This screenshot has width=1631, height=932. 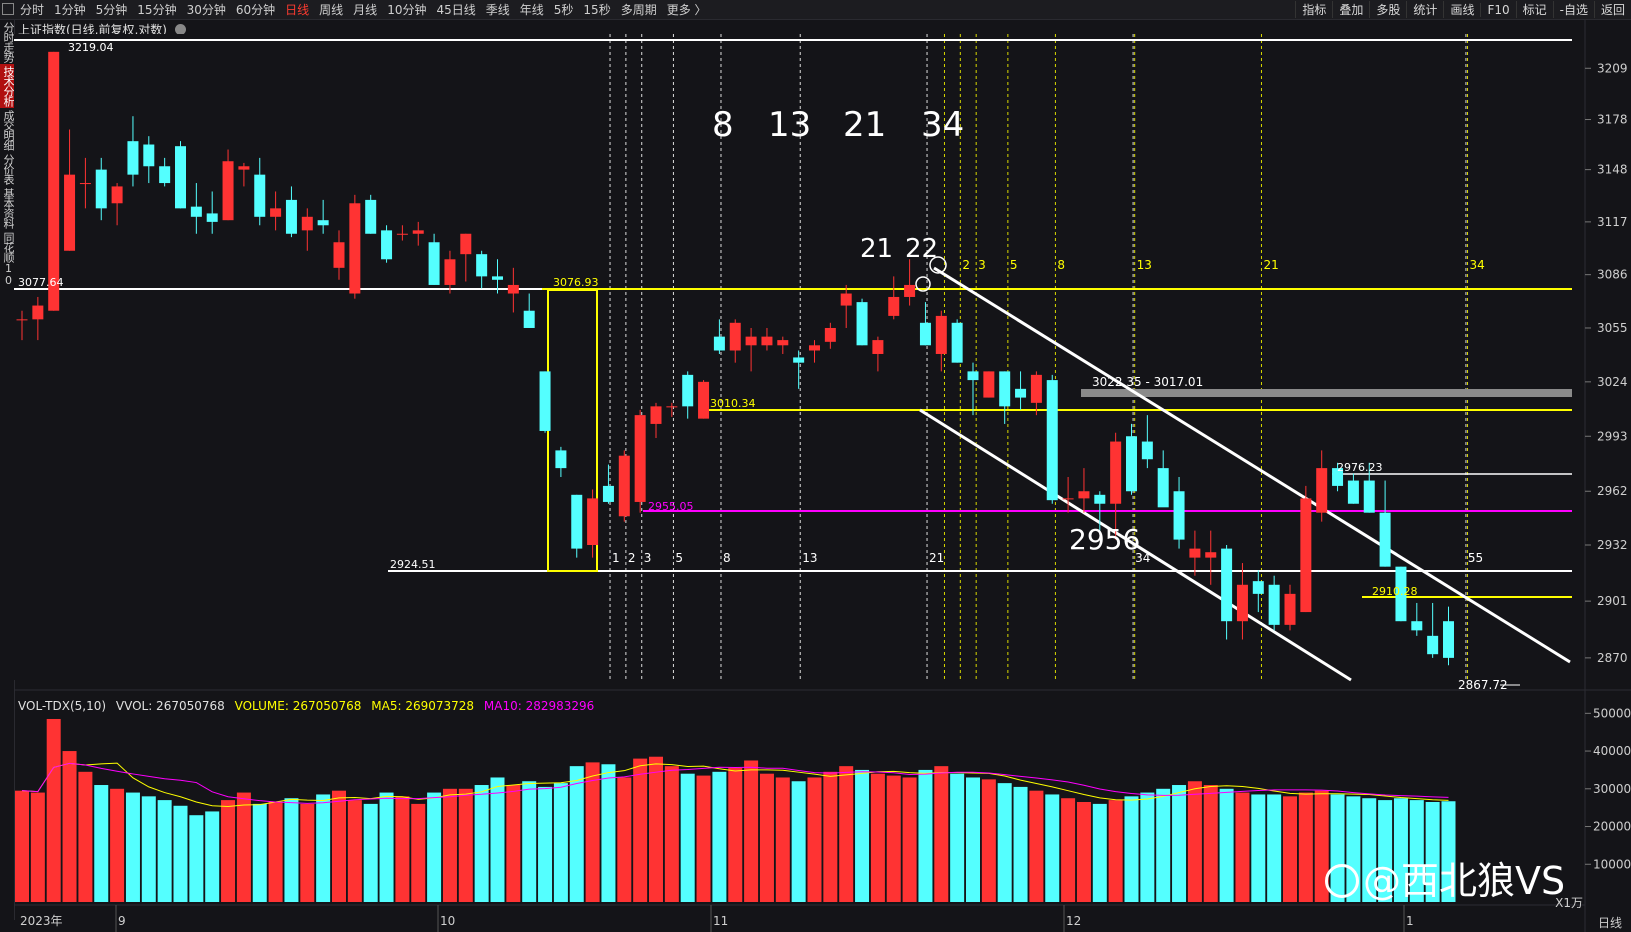 What do you see at coordinates (1104, 539) in the screenshot?
I see `label-2956: 2956` at bounding box center [1104, 539].